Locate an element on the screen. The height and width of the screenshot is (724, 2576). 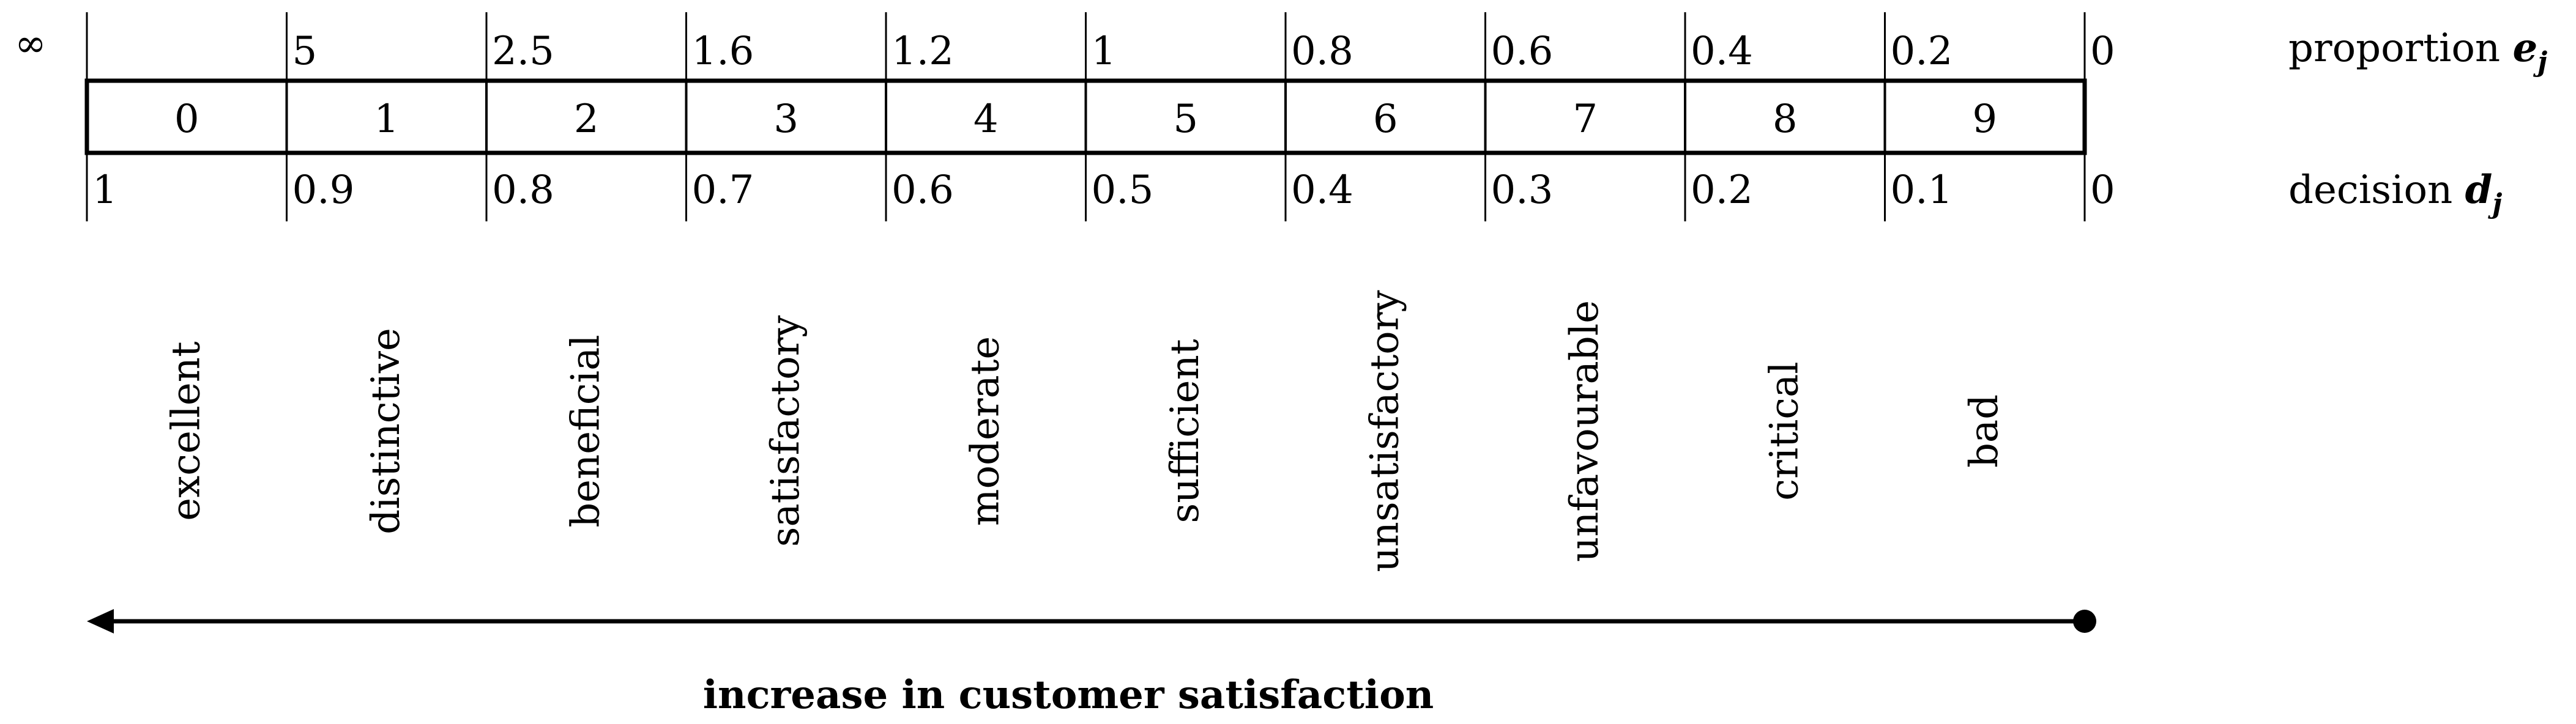
category-number: 7 is located at coordinates (1586, 119).